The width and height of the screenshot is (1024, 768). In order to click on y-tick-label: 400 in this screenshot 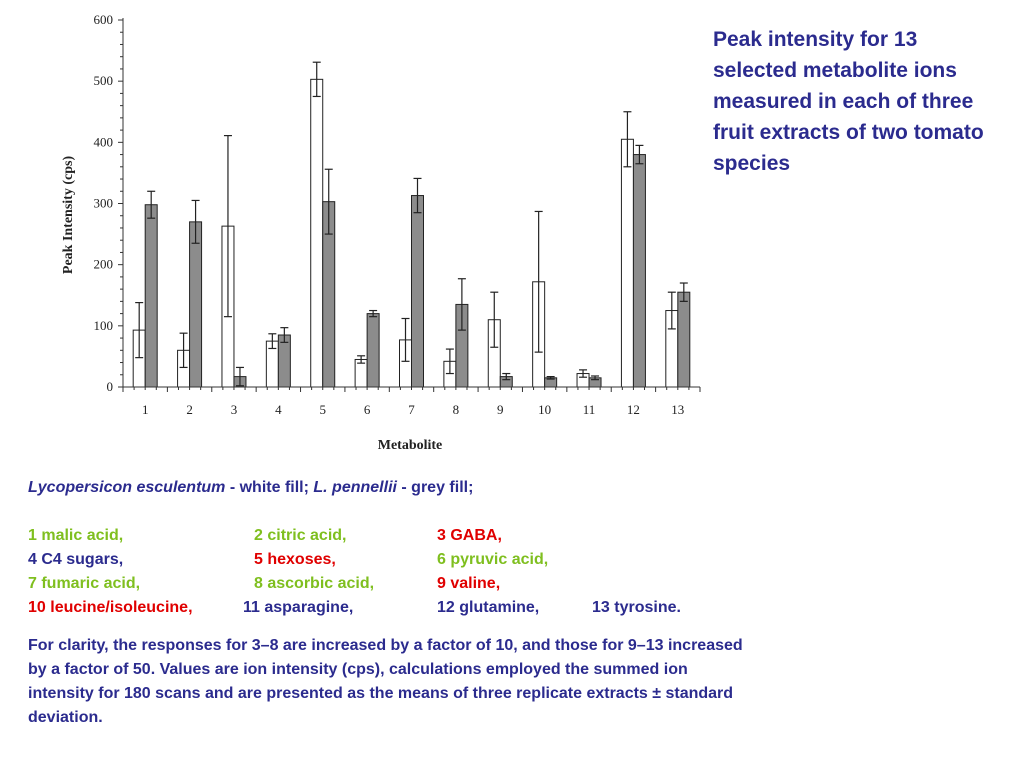, I will do `click(104, 141)`.